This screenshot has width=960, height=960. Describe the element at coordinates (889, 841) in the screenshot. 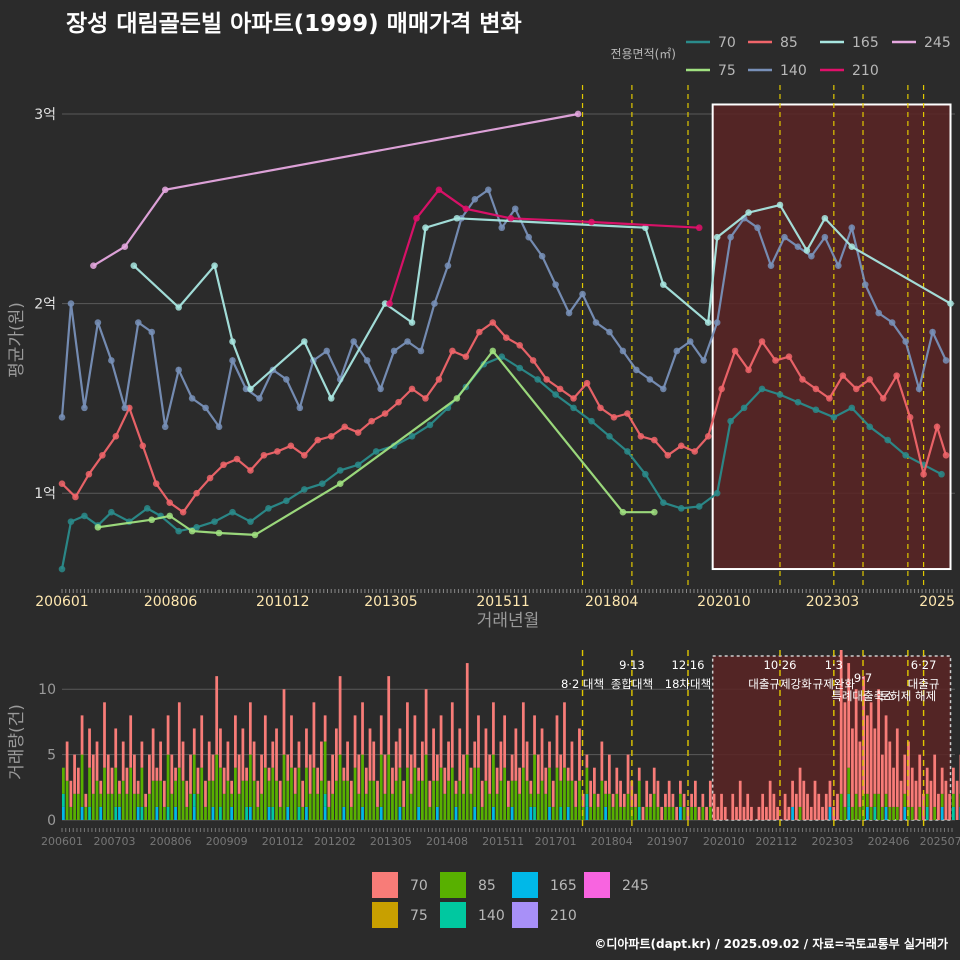

I see `bar-x-tick-label: 202406` at that location.